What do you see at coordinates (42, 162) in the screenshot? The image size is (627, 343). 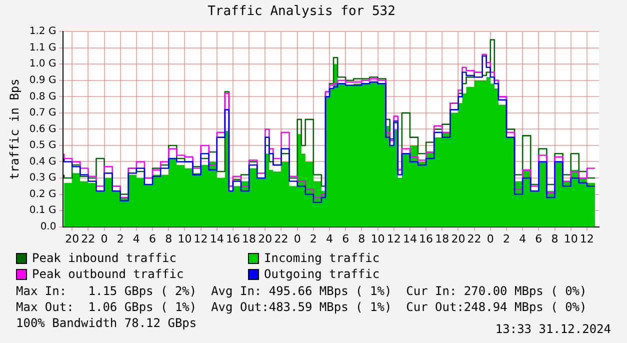 I see `y-tick-label: 0.4 G` at bounding box center [42, 162].